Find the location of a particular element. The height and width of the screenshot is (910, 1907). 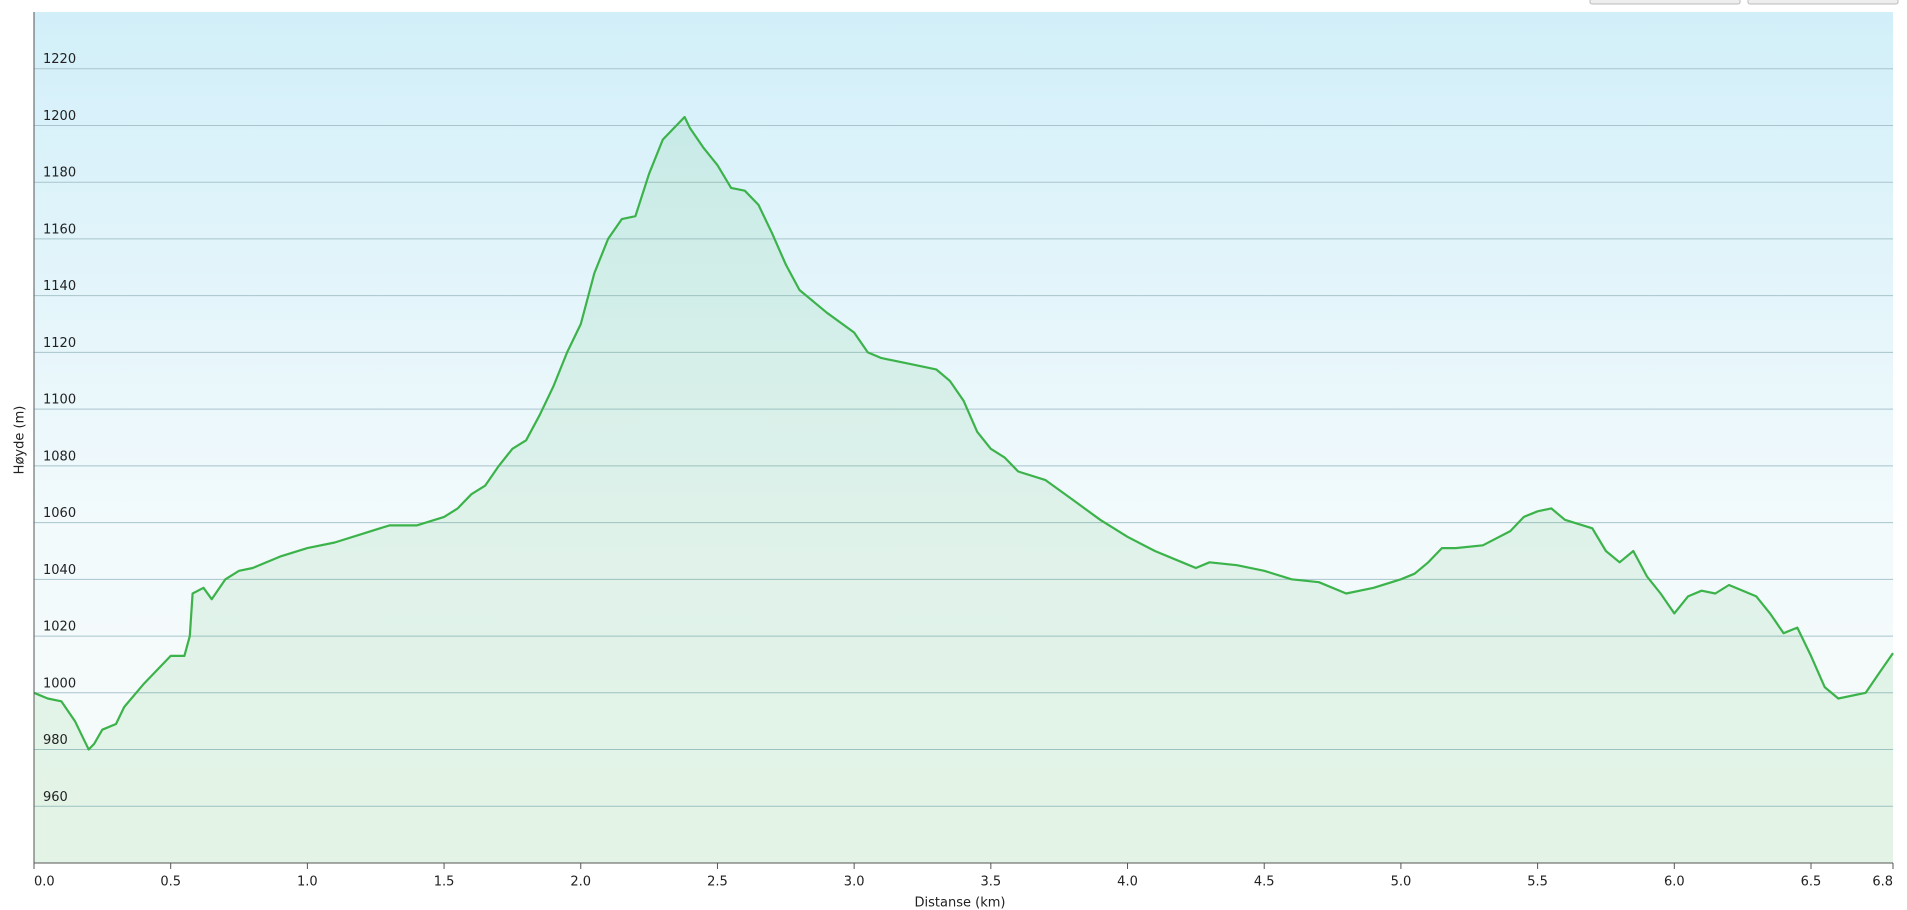

x-tick-label: 5.5 is located at coordinates (1537, 882).